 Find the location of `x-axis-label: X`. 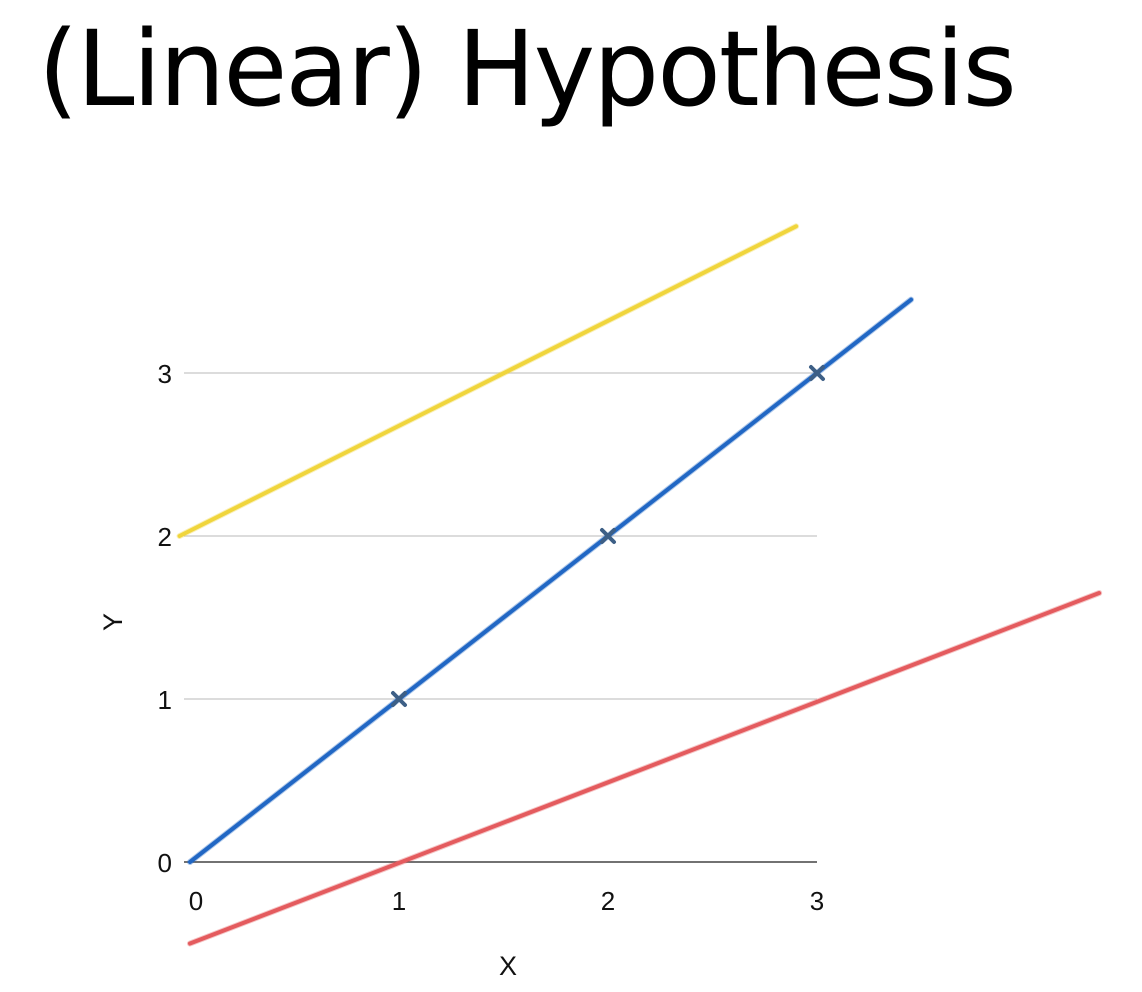

x-axis-label: X is located at coordinates (508, 966).